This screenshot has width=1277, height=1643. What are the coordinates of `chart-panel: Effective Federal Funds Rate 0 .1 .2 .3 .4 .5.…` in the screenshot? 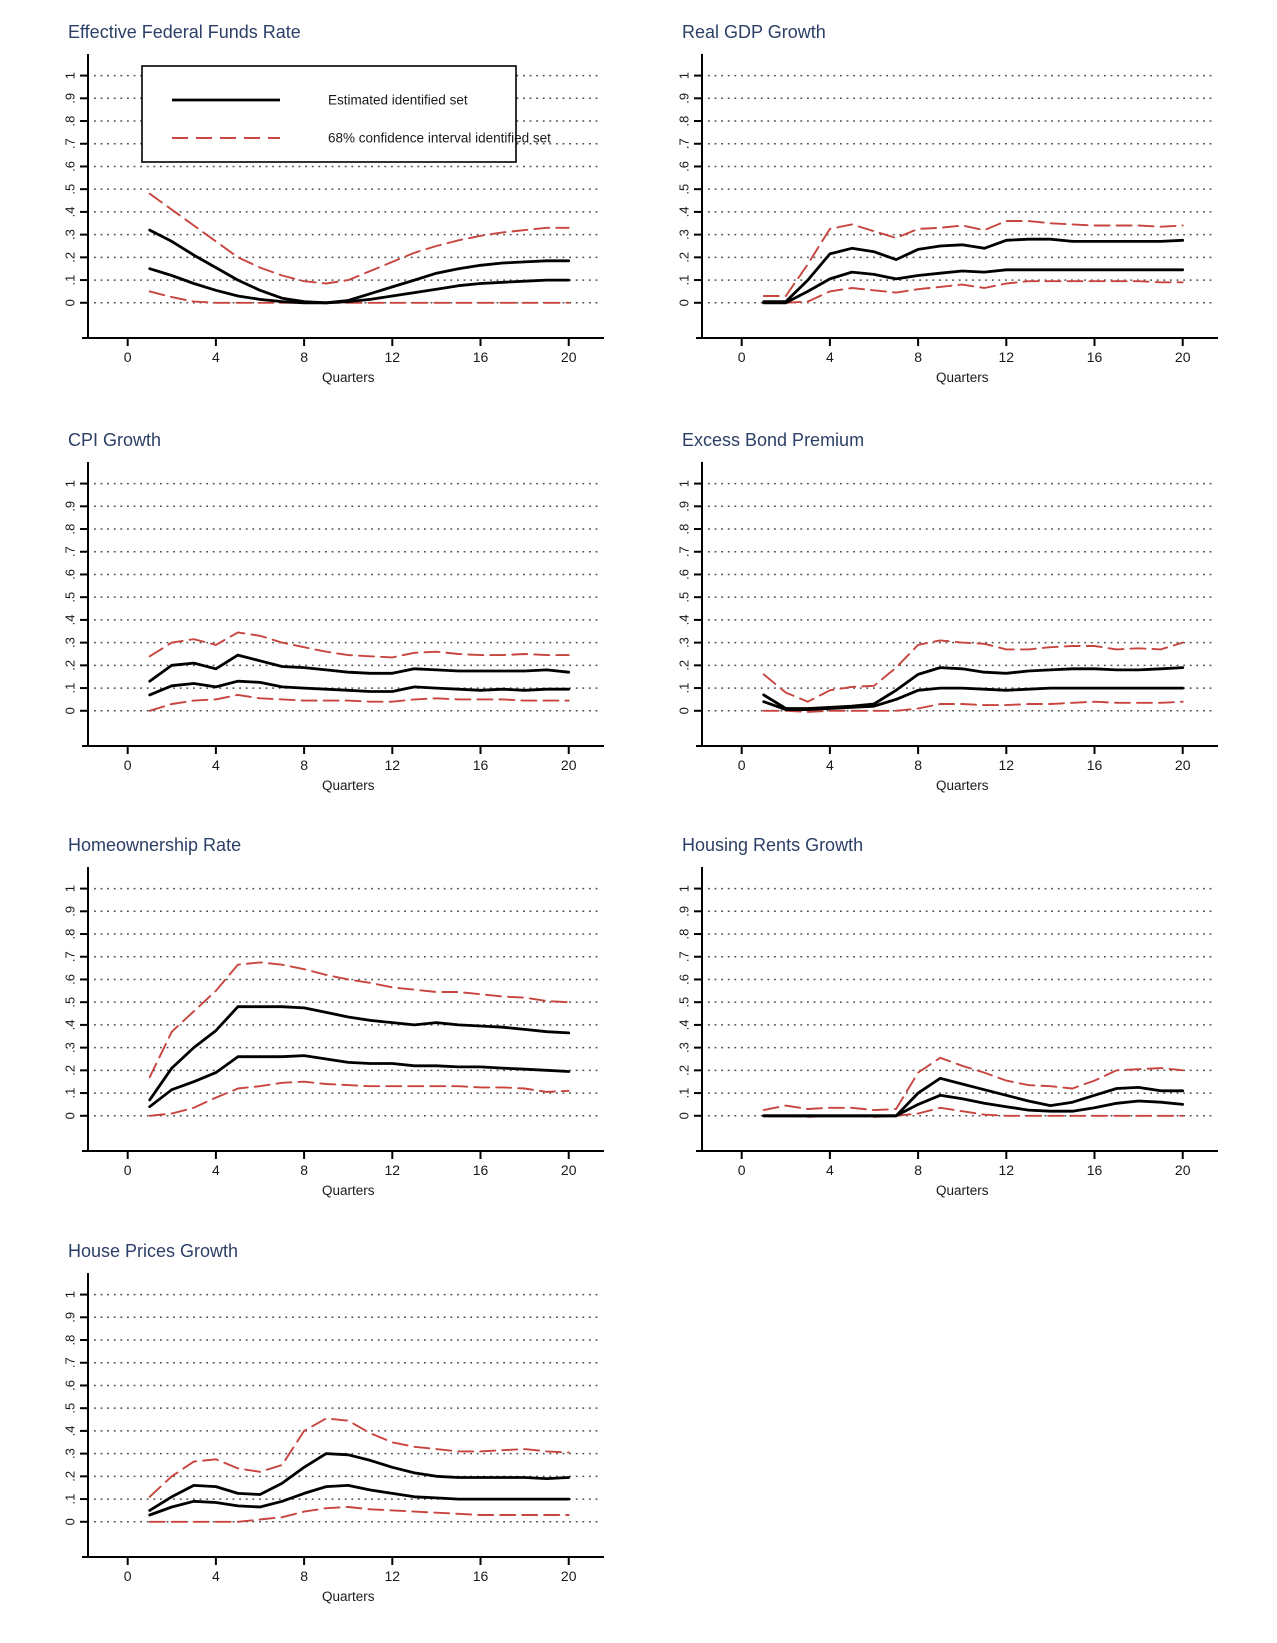 It's located at (324, 208).